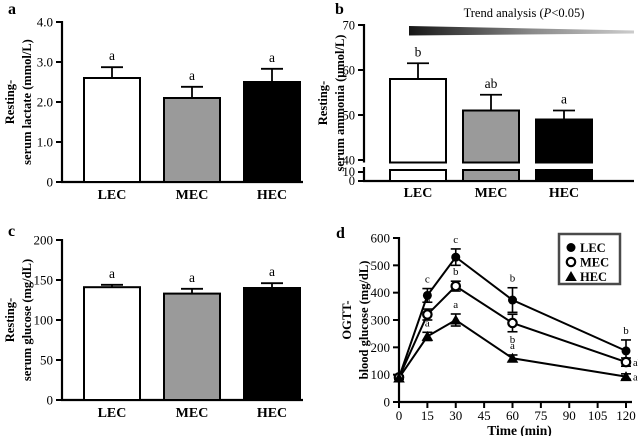  Describe the element at coordinates (418, 121) in the screenshot. I see `bar-LEC-upper` at that location.